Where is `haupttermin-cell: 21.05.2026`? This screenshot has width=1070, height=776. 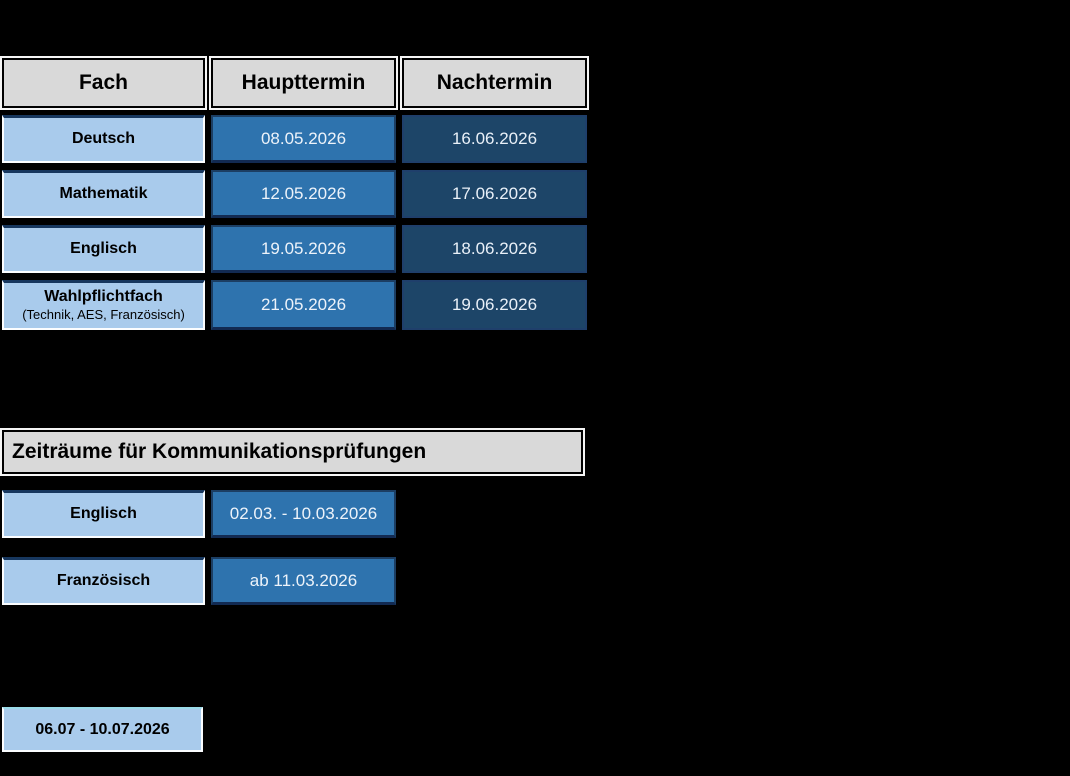 haupttermin-cell: 21.05.2026 is located at coordinates (303, 305).